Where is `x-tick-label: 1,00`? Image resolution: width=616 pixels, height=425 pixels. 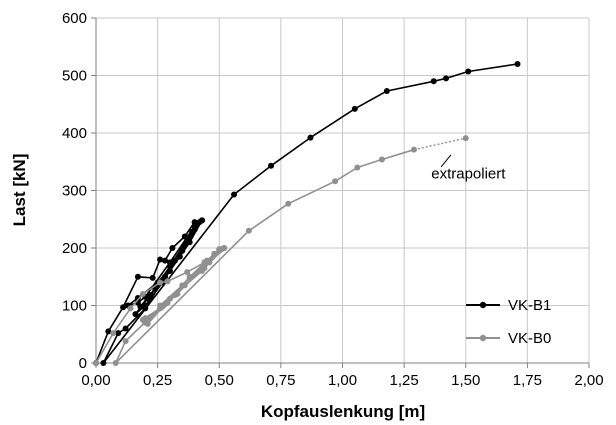 x-tick-label: 1,00 is located at coordinates (342, 380).